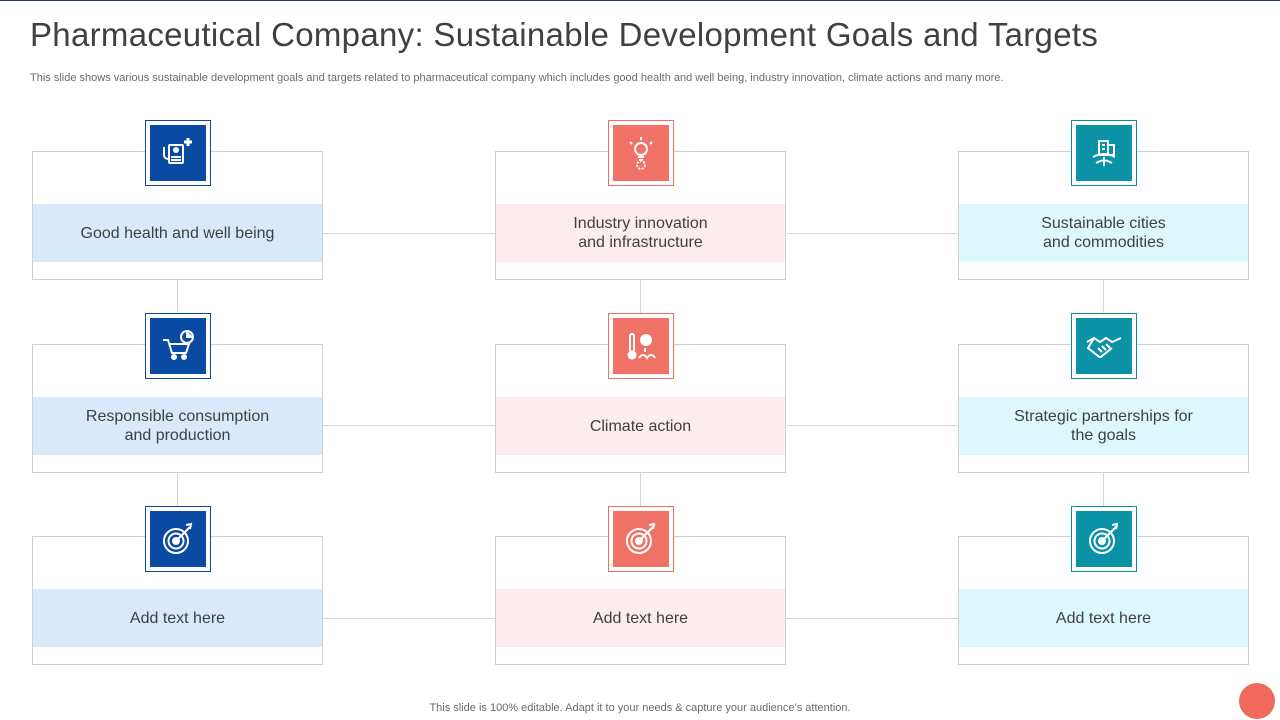 The width and height of the screenshot is (1280, 720). Describe the element at coordinates (178, 153) in the screenshot. I see `medical-checkup-icon` at that location.